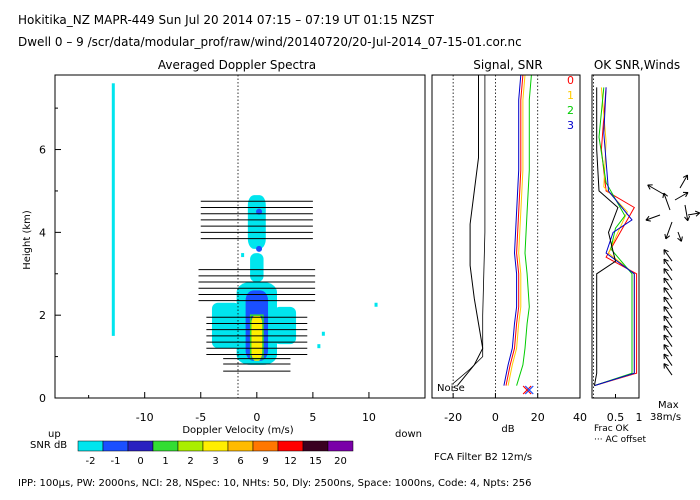 The height and width of the screenshot is (500, 700). Describe the element at coordinates (257, 286) in the screenshot. I see `spectra-moment-bars` at that location.